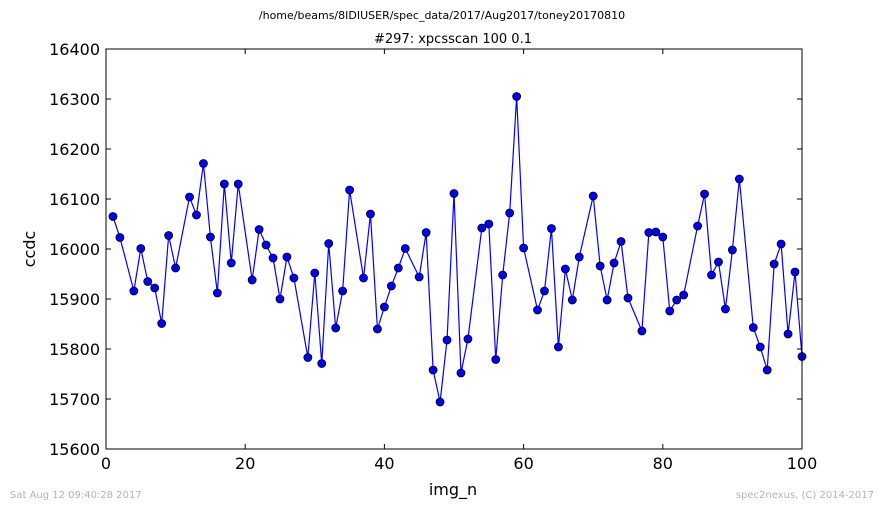 The image size is (884, 509). What do you see at coordinates (453, 39) in the screenshot?
I see `chart-title: #297: xpcsscan 100 0.1` at bounding box center [453, 39].